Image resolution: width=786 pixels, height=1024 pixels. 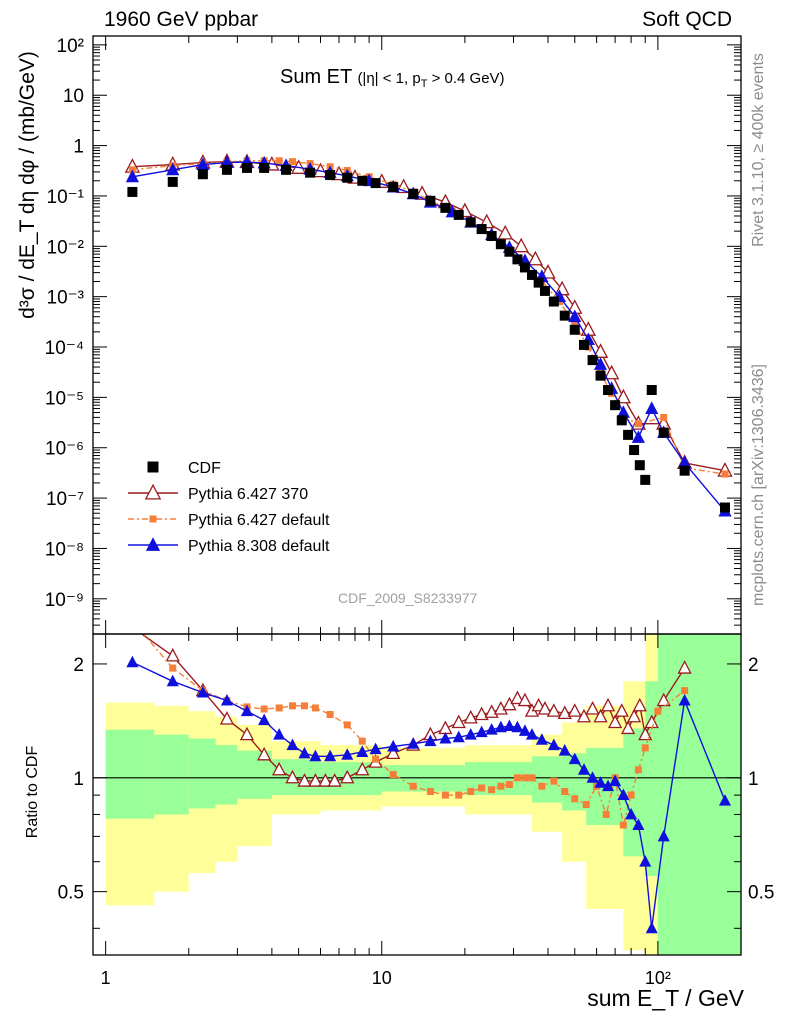 I want to click on plot-title-cut-end: > 0.4 GeV), so click(x=466, y=78).